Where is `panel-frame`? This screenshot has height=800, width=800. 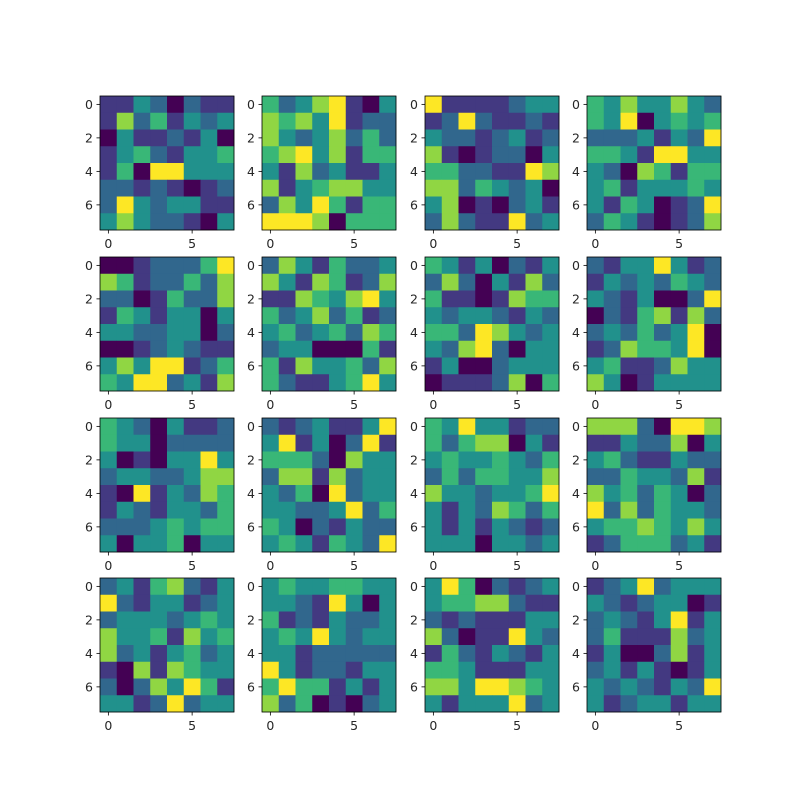
panel-frame is located at coordinates (654, 163).